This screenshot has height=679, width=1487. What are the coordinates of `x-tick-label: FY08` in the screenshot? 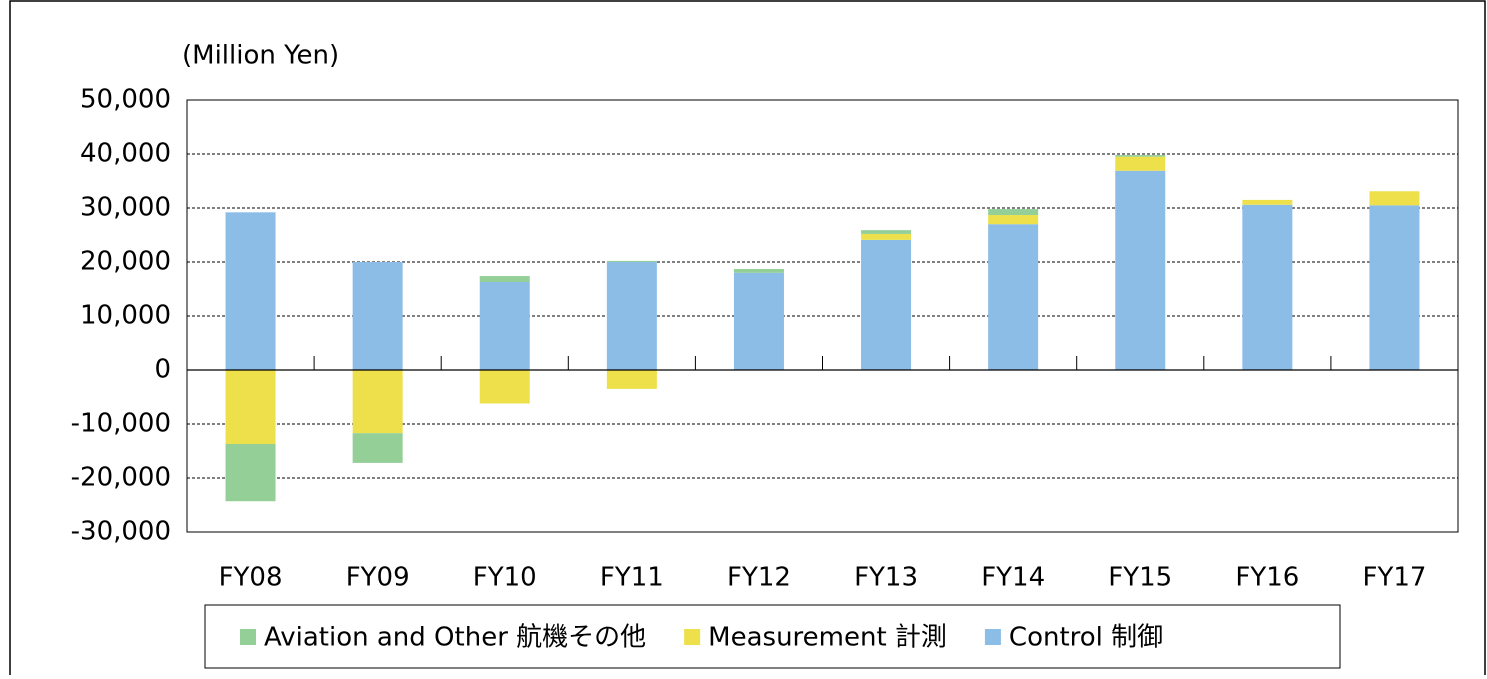 It's located at (251, 578).